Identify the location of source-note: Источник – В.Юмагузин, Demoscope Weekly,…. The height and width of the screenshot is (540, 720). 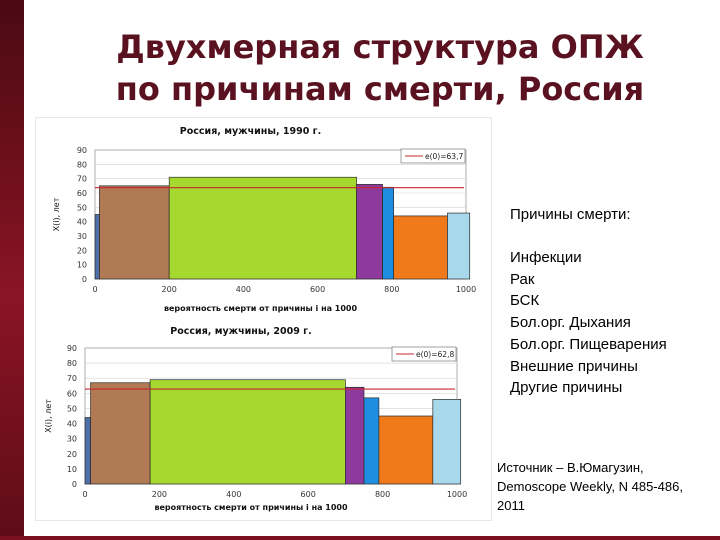
(590, 486).